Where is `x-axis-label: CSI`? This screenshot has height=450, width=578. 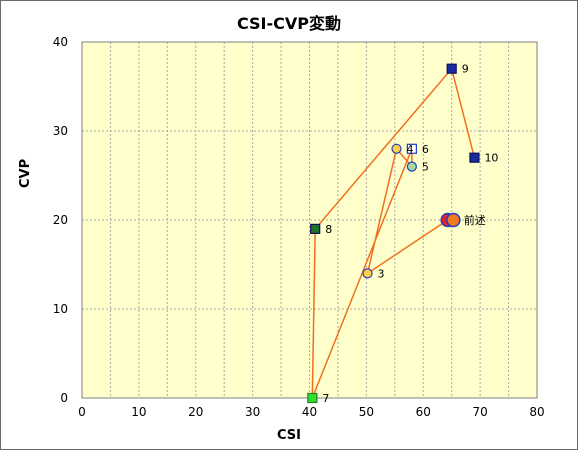
x-axis-label: CSI is located at coordinates (289, 435).